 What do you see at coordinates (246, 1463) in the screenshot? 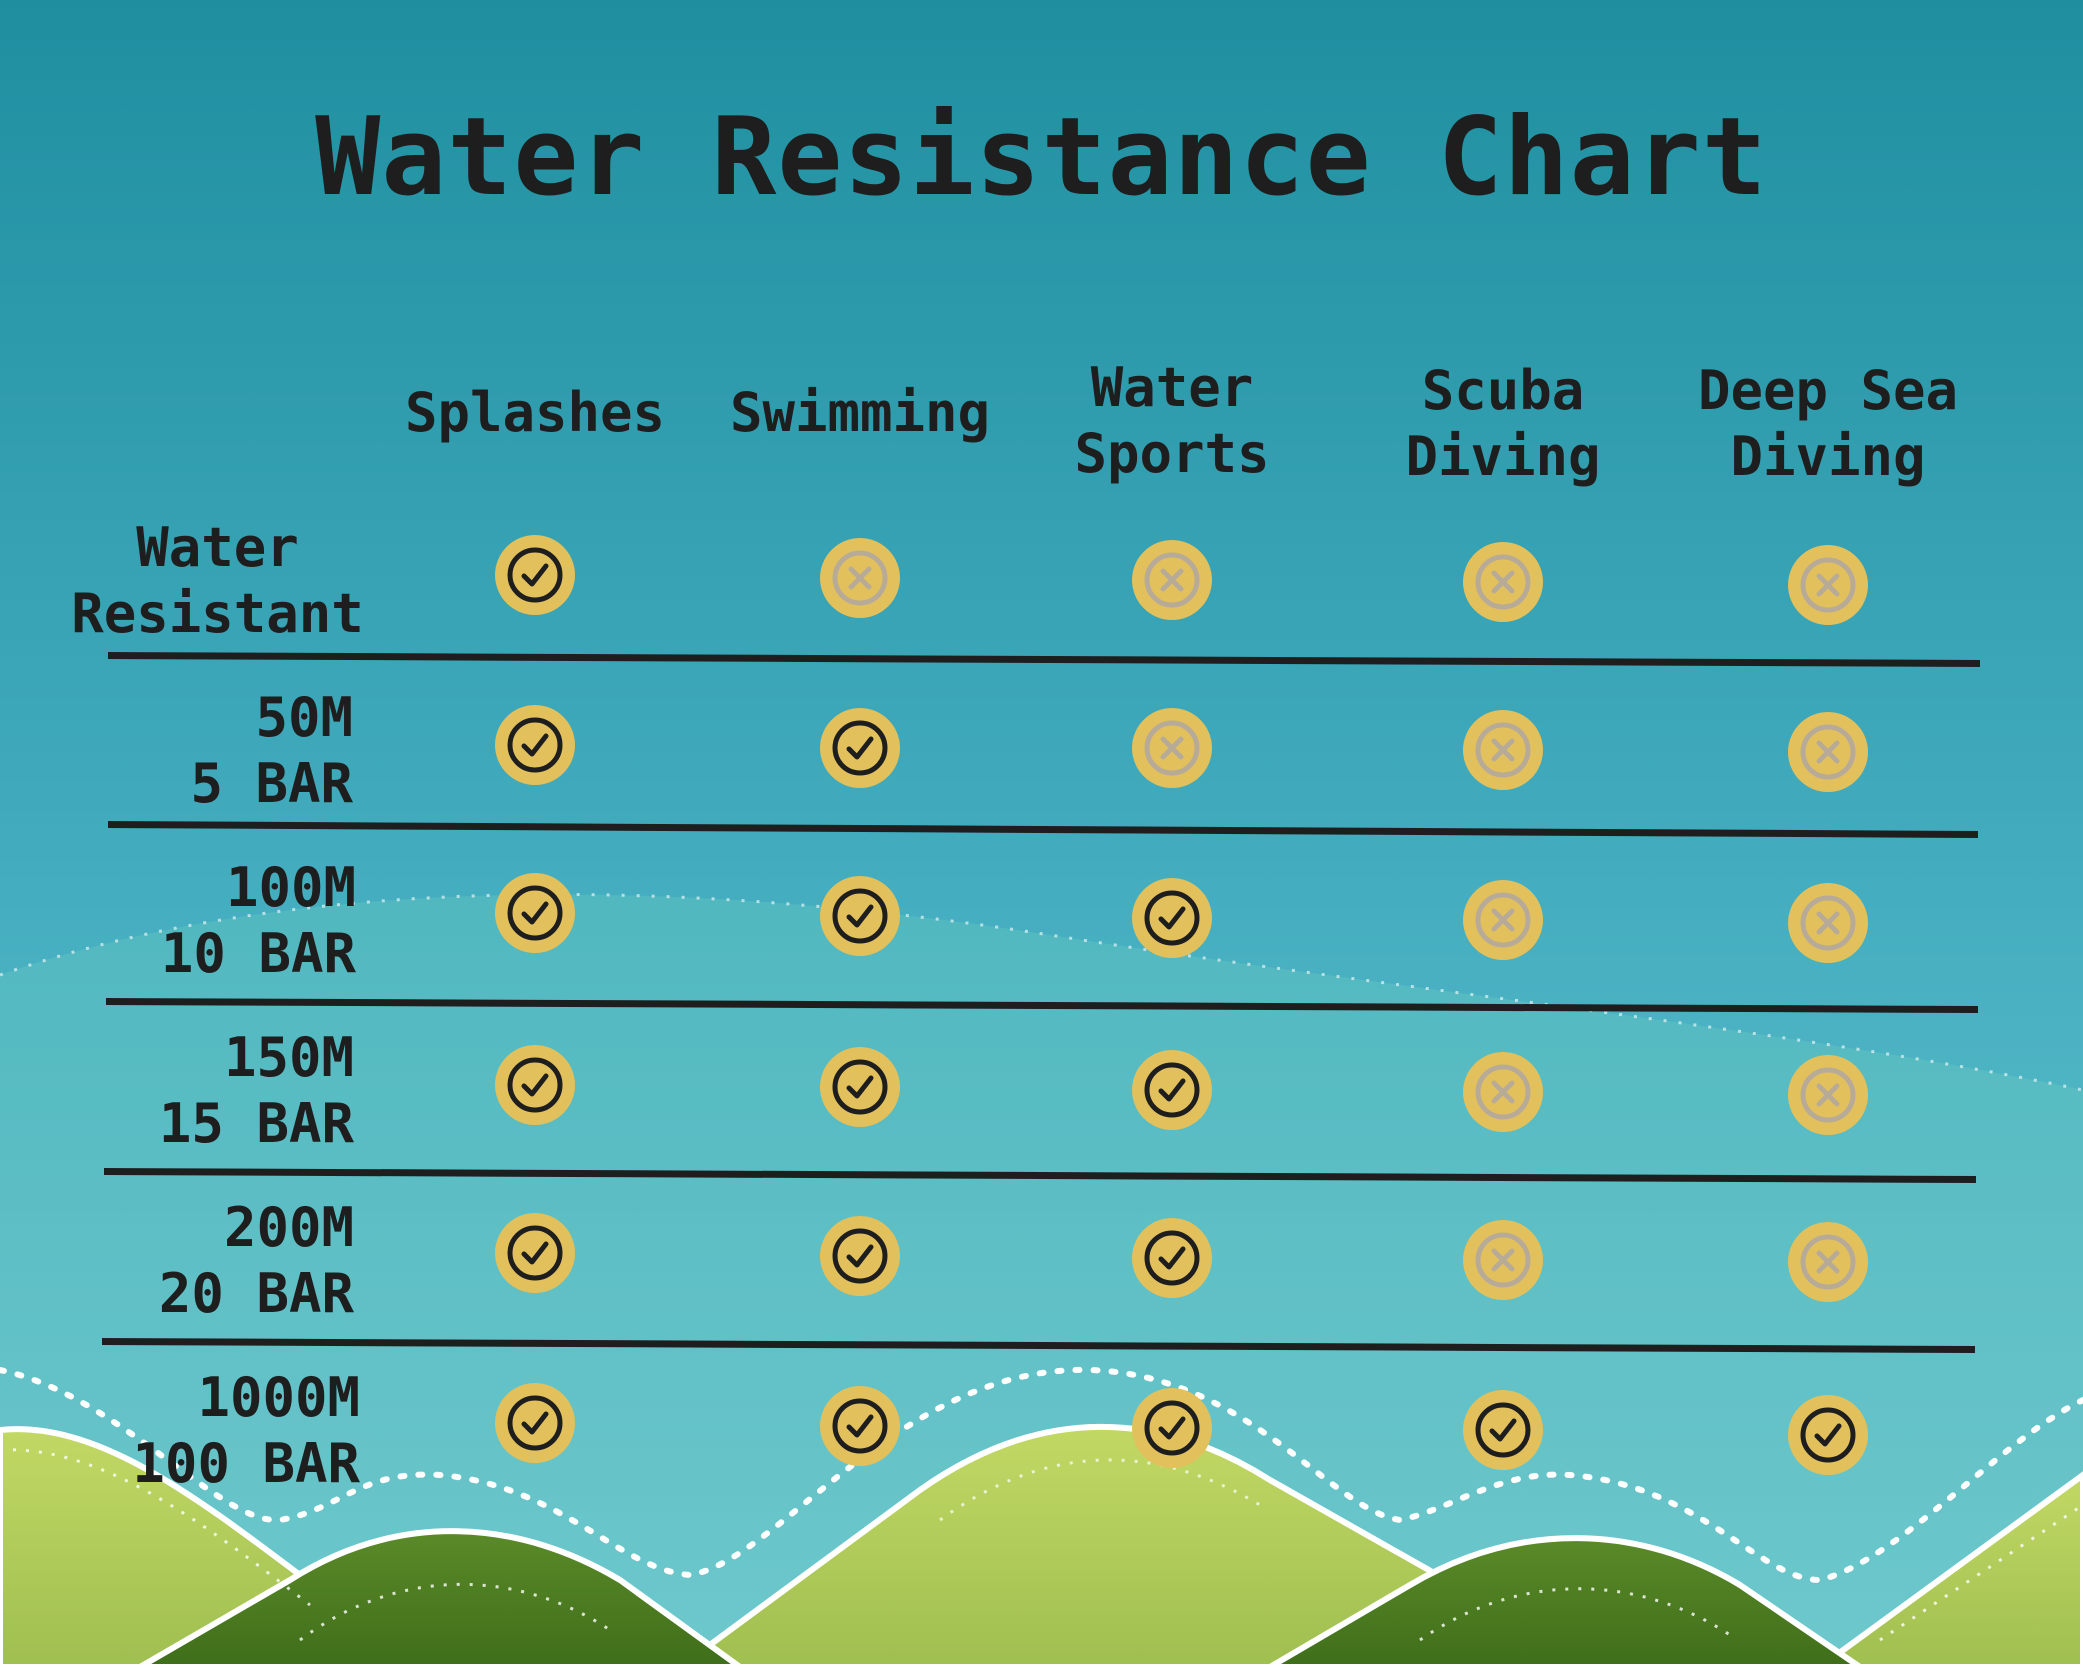
I see `row-header-label: 100 BAR` at bounding box center [246, 1463].